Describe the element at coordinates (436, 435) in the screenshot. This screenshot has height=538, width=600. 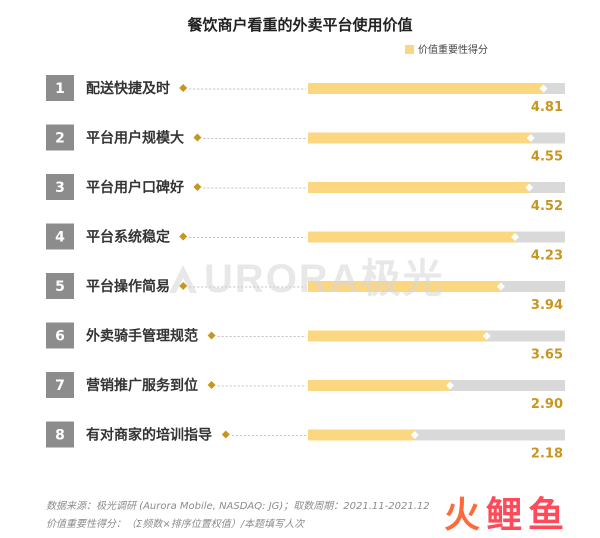
I see `bar-track` at that location.